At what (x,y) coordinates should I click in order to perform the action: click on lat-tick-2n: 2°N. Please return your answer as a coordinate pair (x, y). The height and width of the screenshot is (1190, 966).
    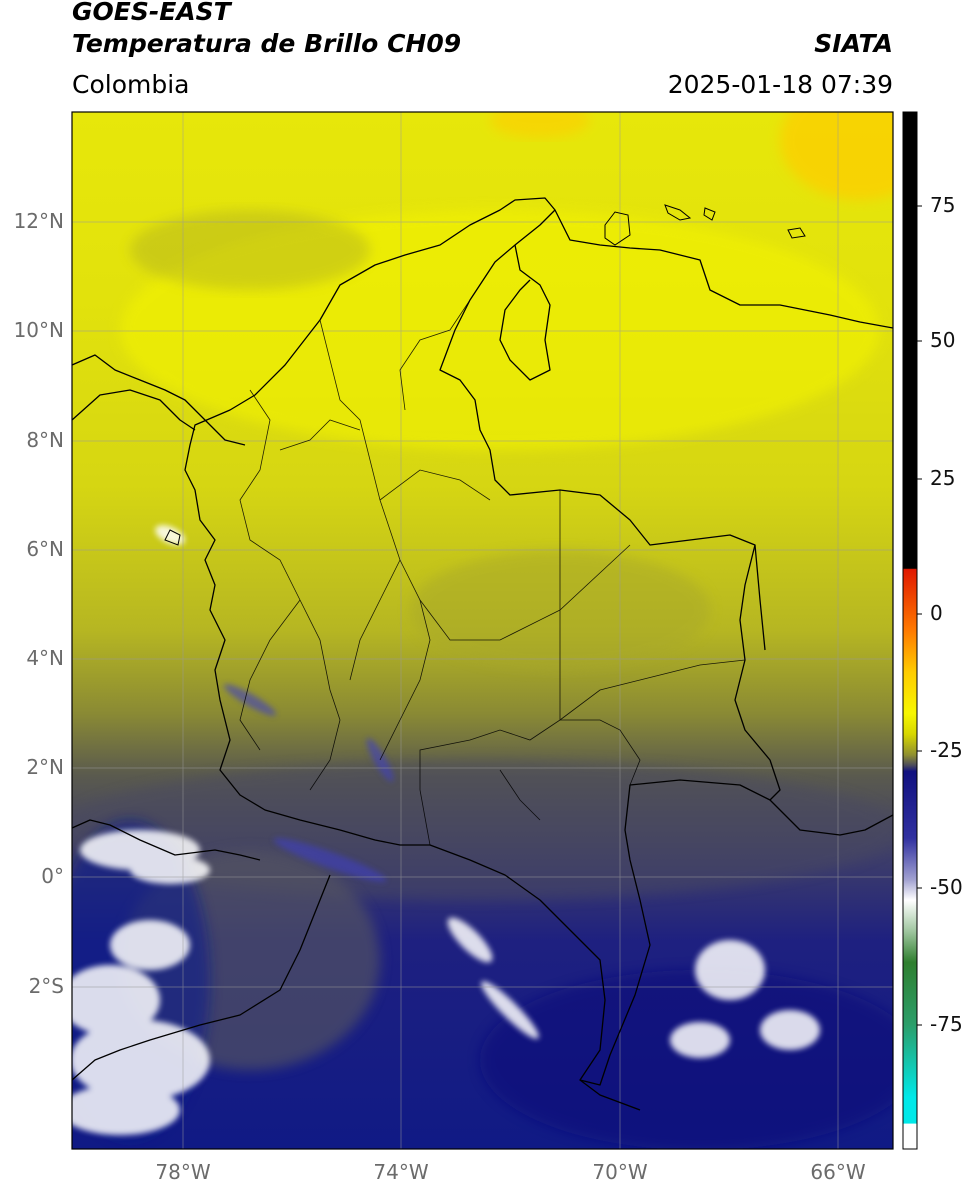
    Looking at the image, I should click on (45, 767).